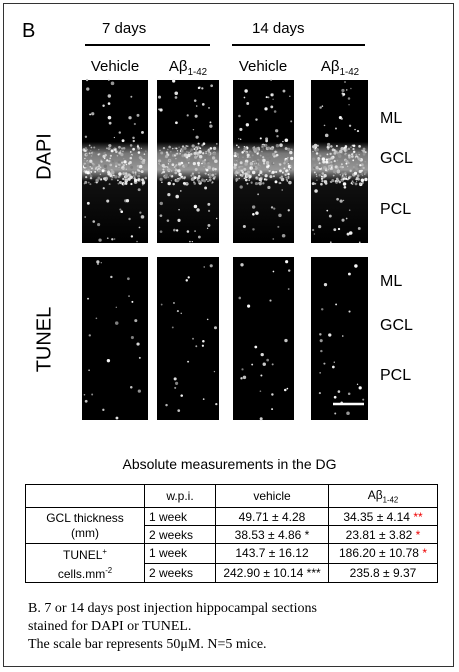  Describe the element at coordinates (124, 28) in the screenshot. I see `time-header: 7 days` at that location.